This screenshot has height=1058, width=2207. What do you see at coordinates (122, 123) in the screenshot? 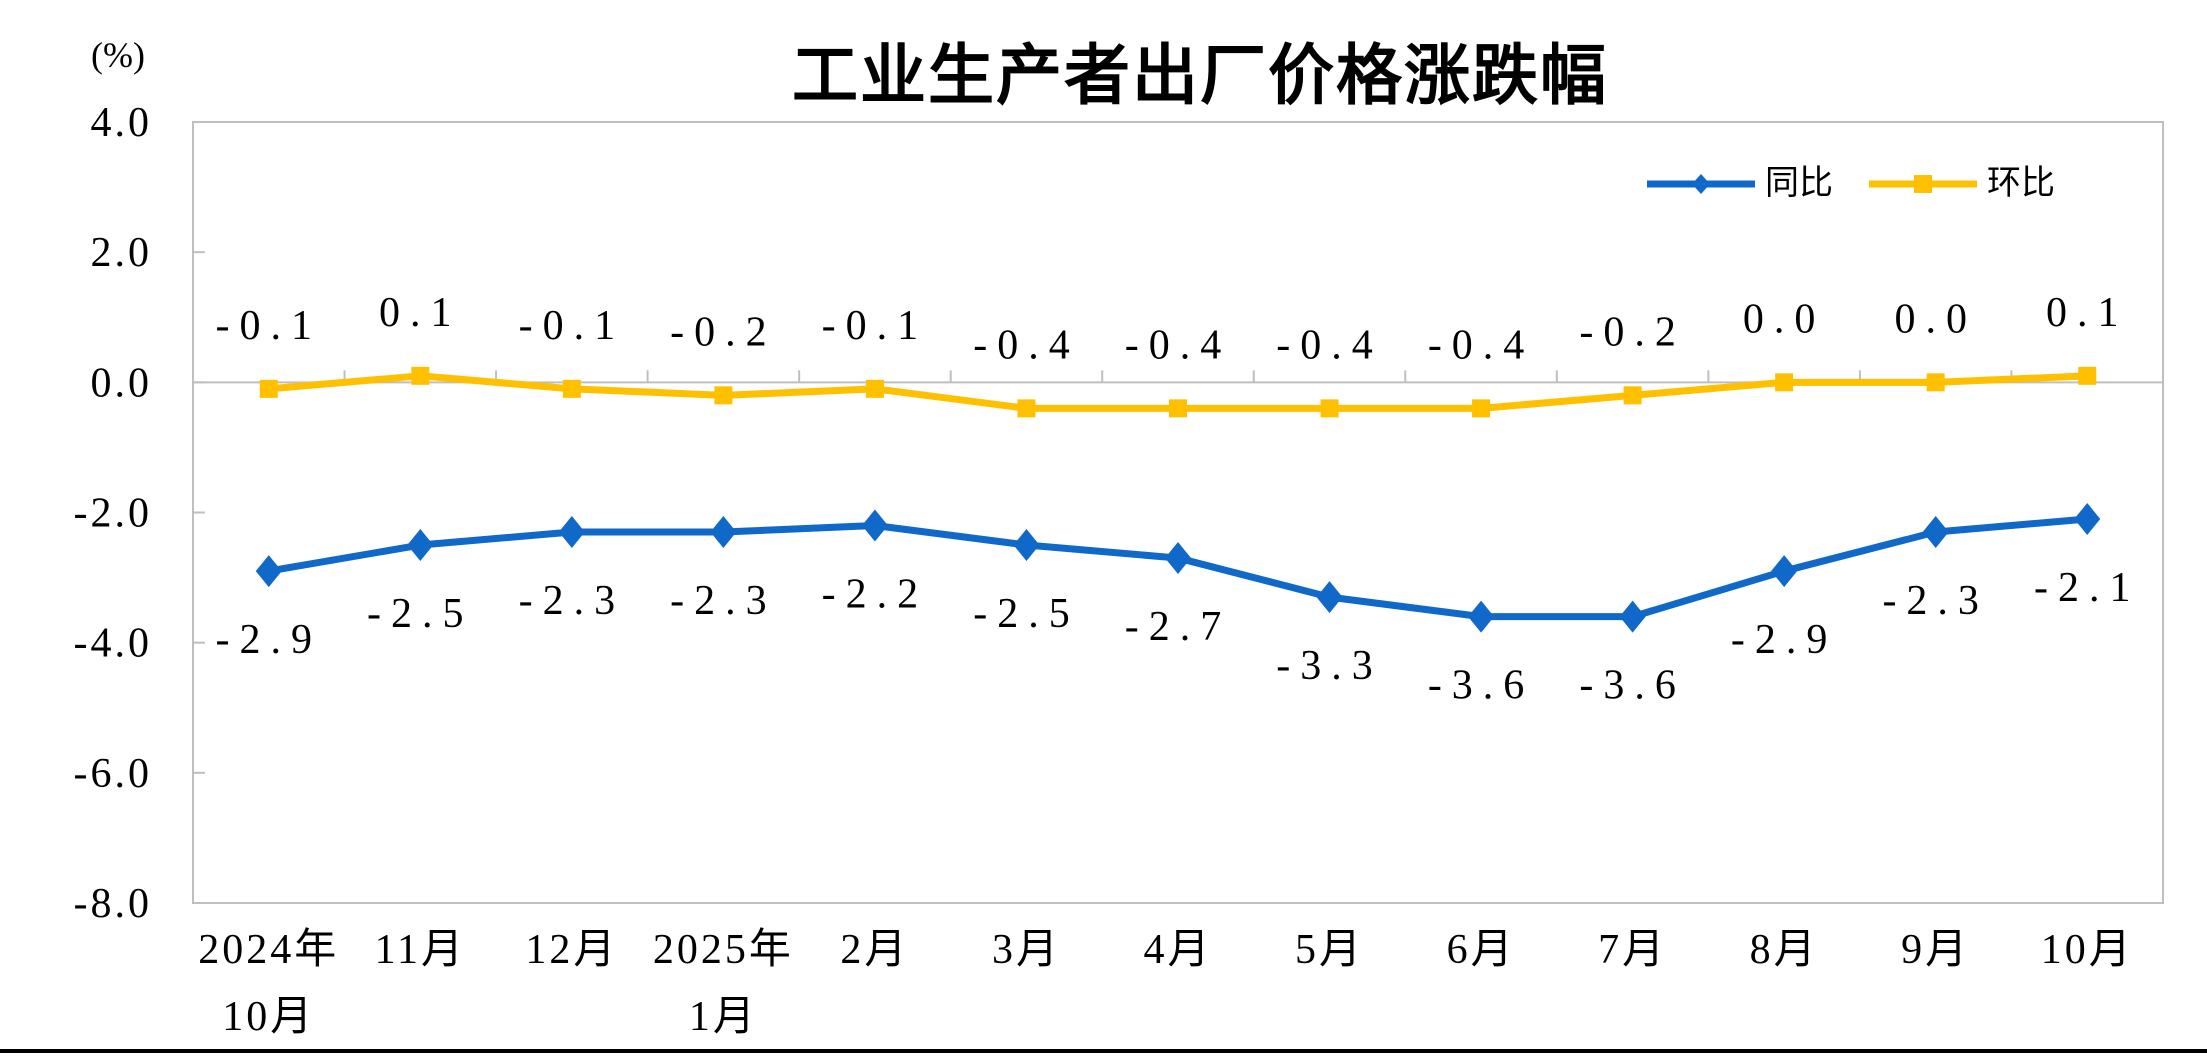
I see `y-axis-tick-label: 4.0` at bounding box center [122, 123].